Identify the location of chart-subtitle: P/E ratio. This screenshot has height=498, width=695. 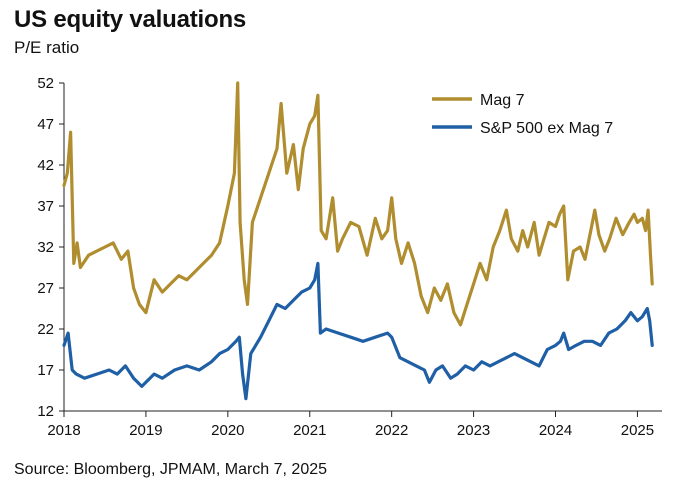
(47, 47).